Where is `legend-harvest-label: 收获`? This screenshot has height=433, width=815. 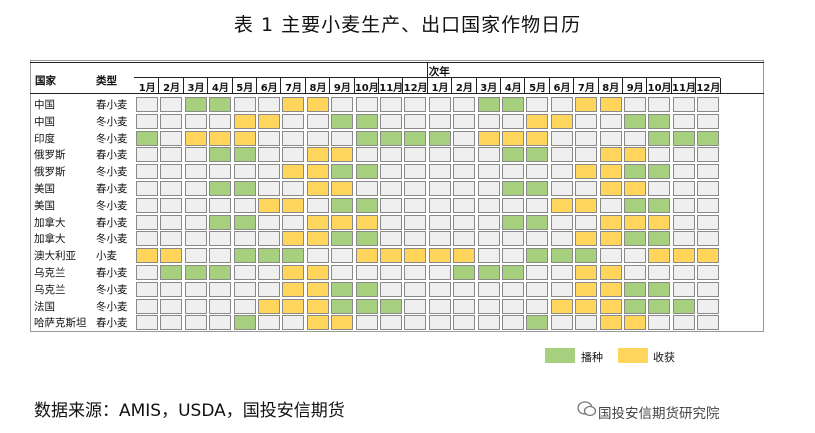
legend-harvest-label: 收获 is located at coordinates (664, 357).